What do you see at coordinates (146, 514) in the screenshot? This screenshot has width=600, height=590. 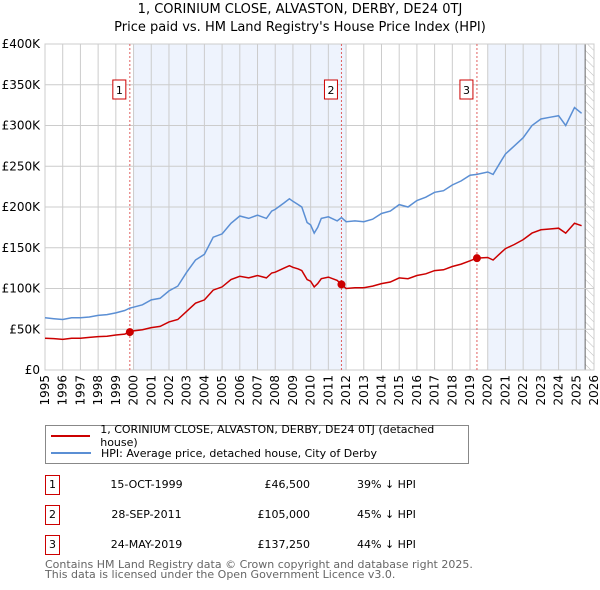 I see `transaction-date: 28-SEP-2011` at bounding box center [146, 514].